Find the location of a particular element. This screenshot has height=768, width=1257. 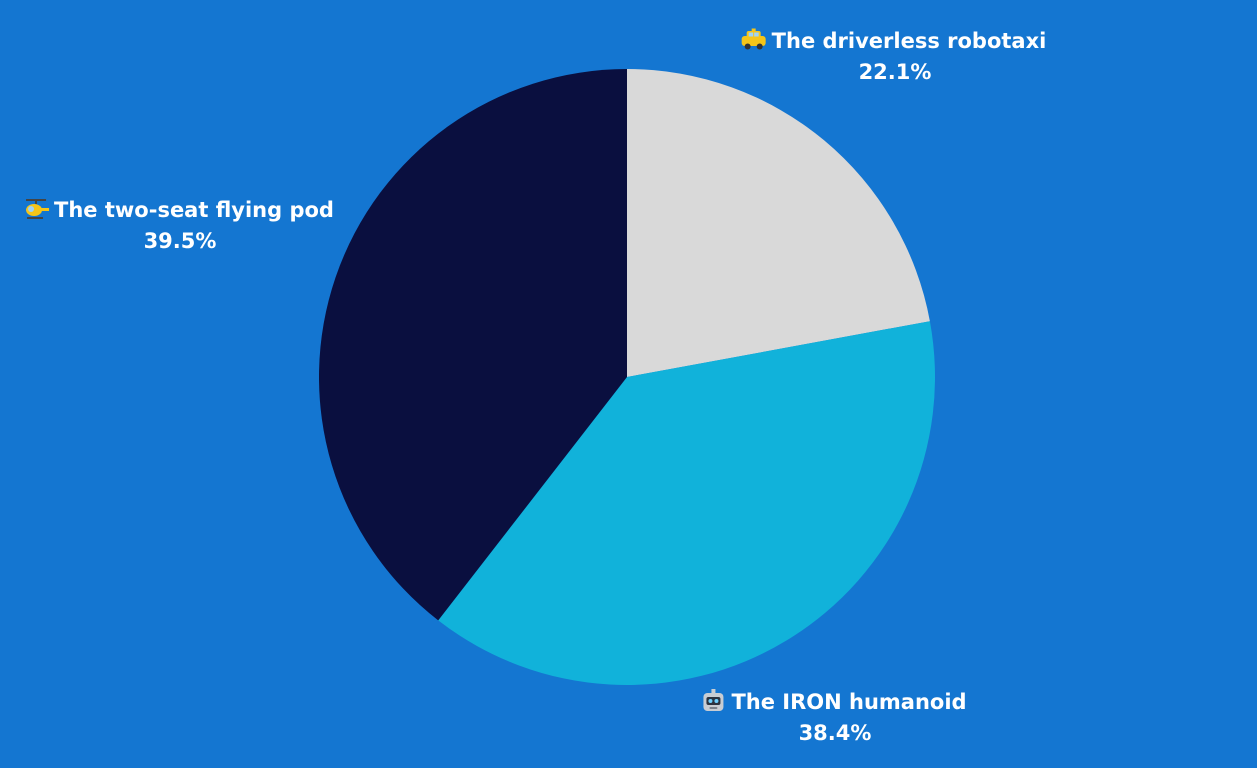

slice-value-label: 39.5% is located at coordinates (180, 241).